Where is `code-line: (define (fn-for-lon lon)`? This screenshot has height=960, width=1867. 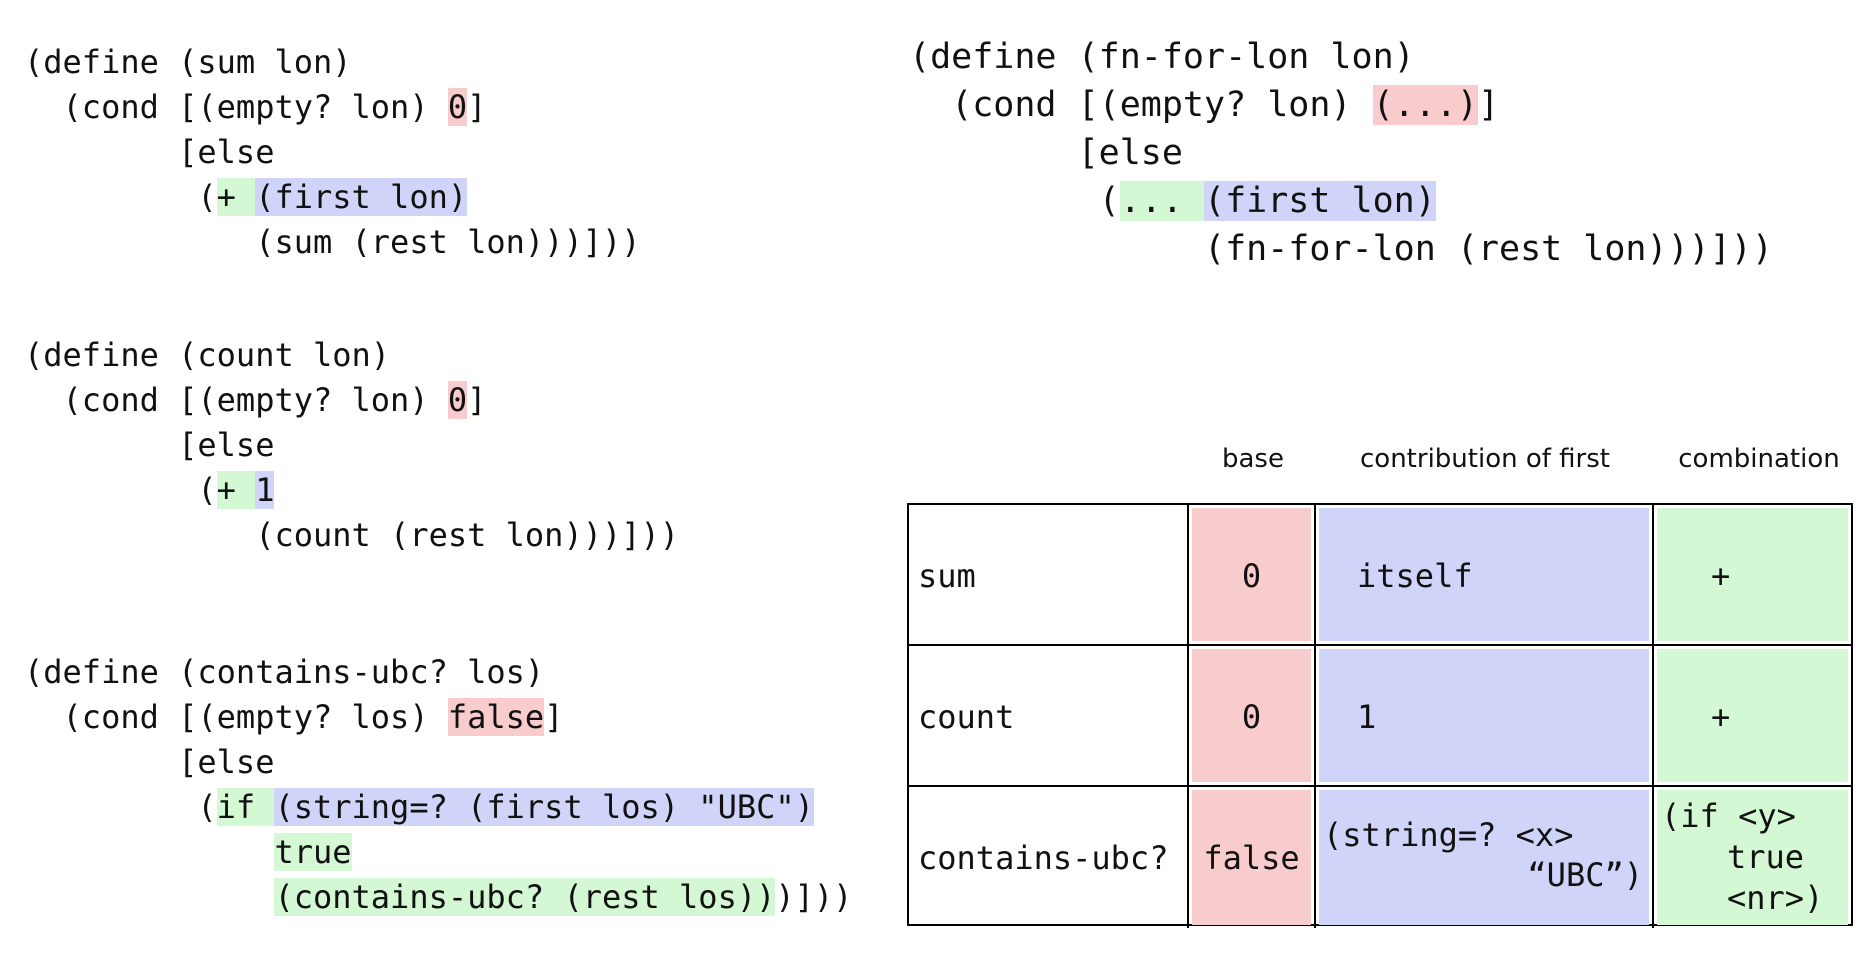
code-line: (define (fn-for-lon lon) is located at coordinates (1341, 57).